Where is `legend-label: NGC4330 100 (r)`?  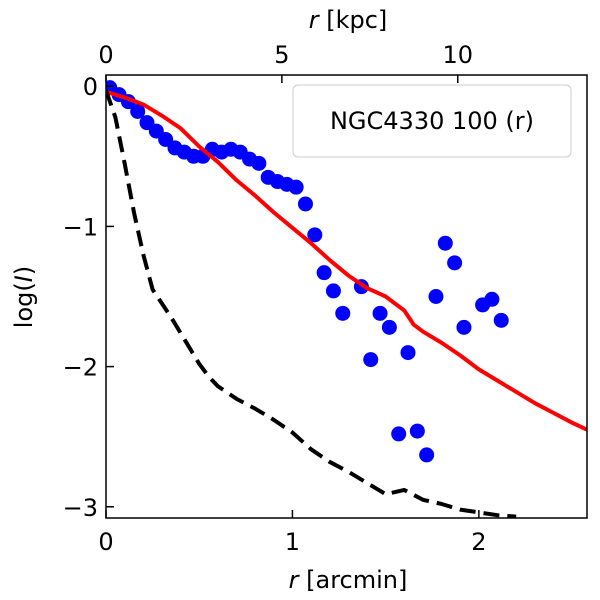
legend-label: NGC4330 100 (r) is located at coordinates (432, 121).